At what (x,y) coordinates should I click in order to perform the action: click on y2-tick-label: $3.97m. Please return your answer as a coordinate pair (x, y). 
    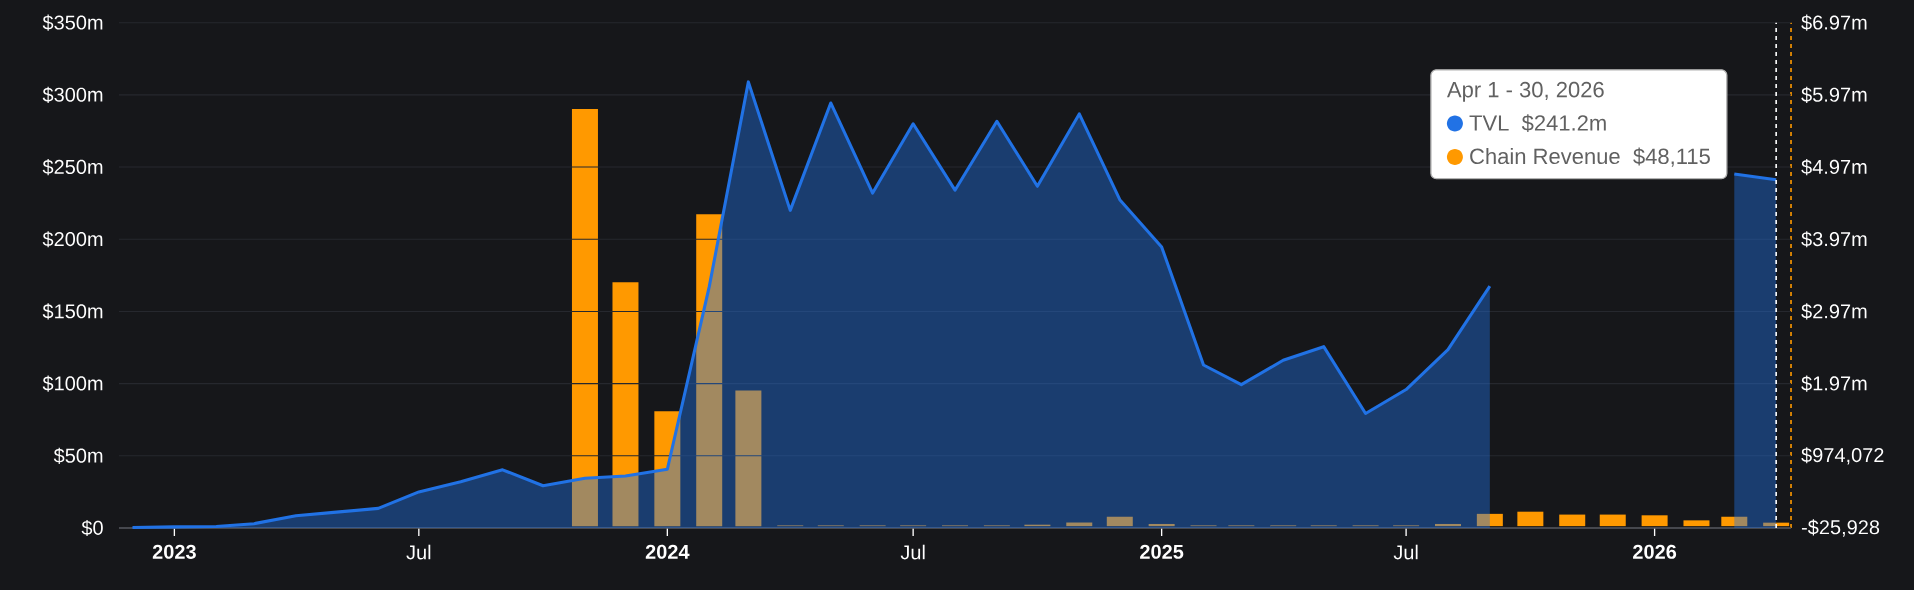
    Looking at the image, I should click on (1834, 239).